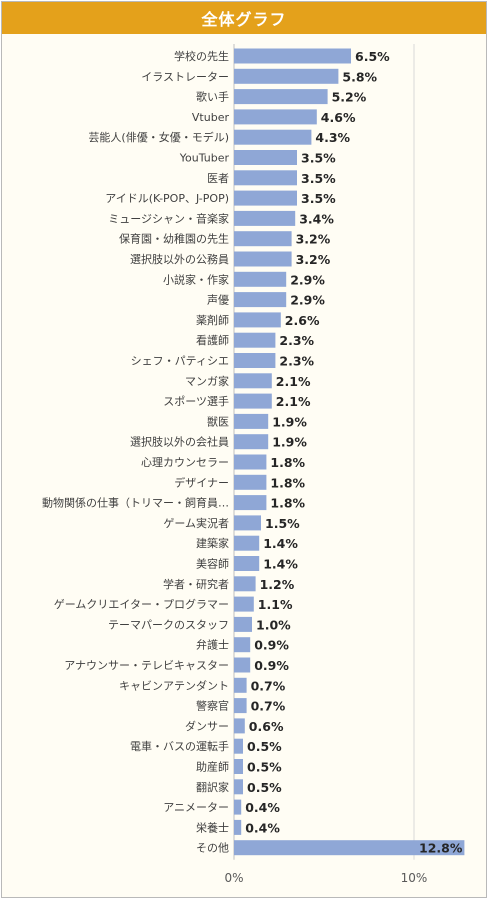 Image resolution: width=490 pixels, height=901 pixels. Describe the element at coordinates (212, 564) in the screenshot. I see `category-label: 美容師` at that location.